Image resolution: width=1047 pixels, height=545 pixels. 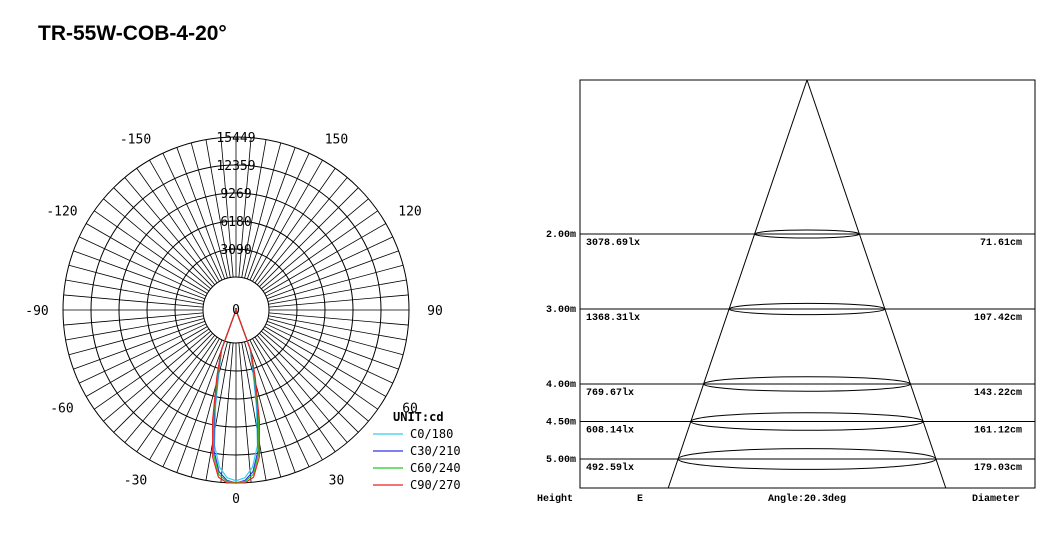 What do you see at coordinates (235, 250) in the screenshot?
I see `radial-tick-label: 3090` at bounding box center [235, 250].